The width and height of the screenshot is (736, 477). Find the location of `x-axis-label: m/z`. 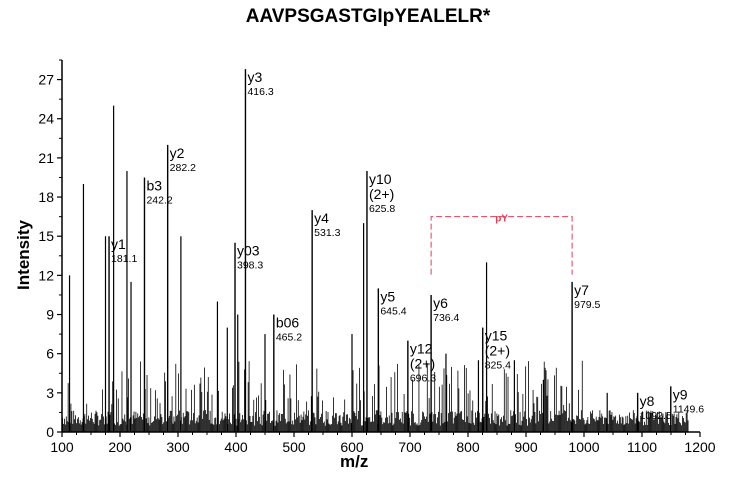

x-axis-label: m/z is located at coordinates (354, 461).